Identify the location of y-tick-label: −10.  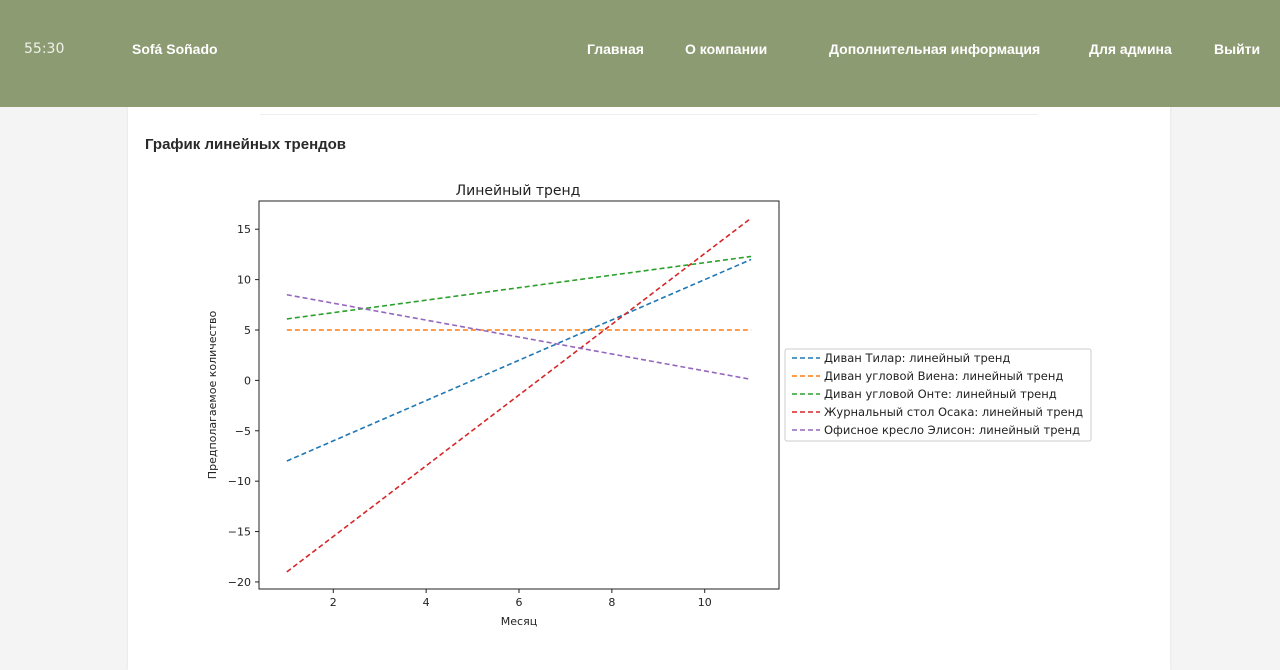
(239, 481).